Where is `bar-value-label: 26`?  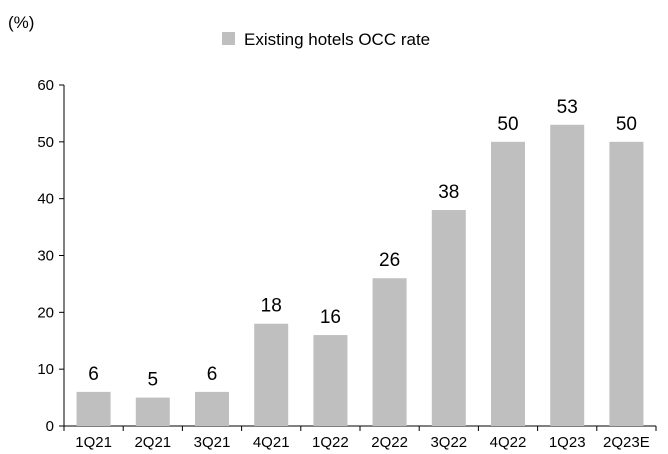
bar-value-label: 26 is located at coordinates (389, 260).